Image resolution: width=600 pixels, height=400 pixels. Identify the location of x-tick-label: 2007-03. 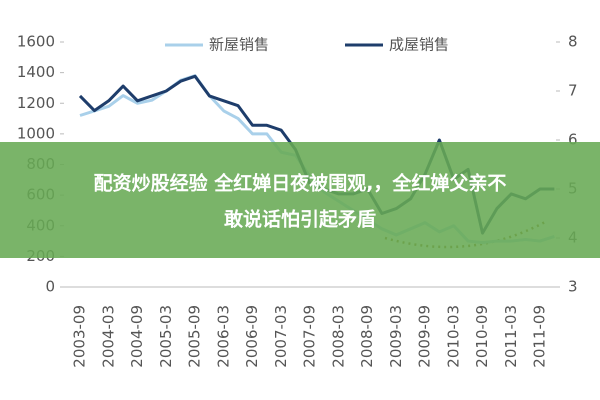
(281, 336).